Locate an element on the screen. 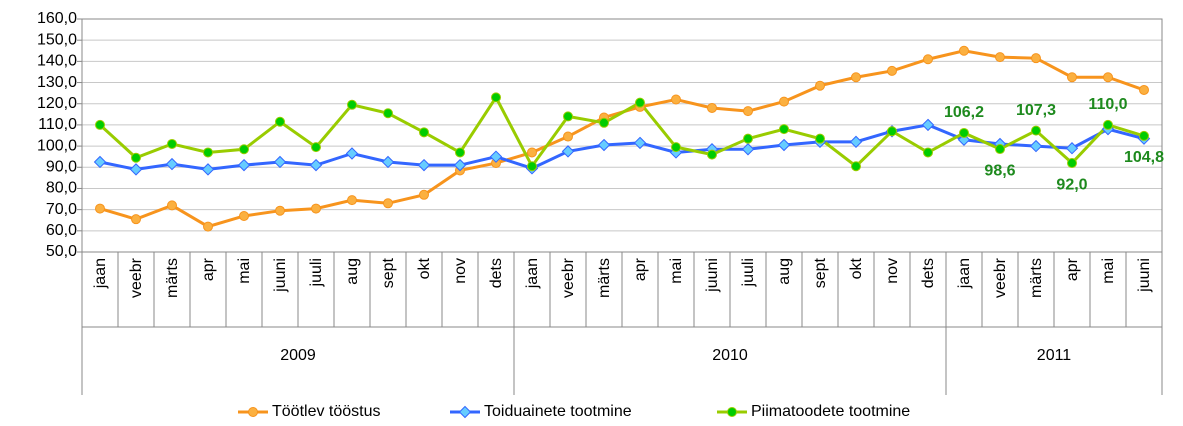  data-label: 92,0 is located at coordinates (1071, 184).